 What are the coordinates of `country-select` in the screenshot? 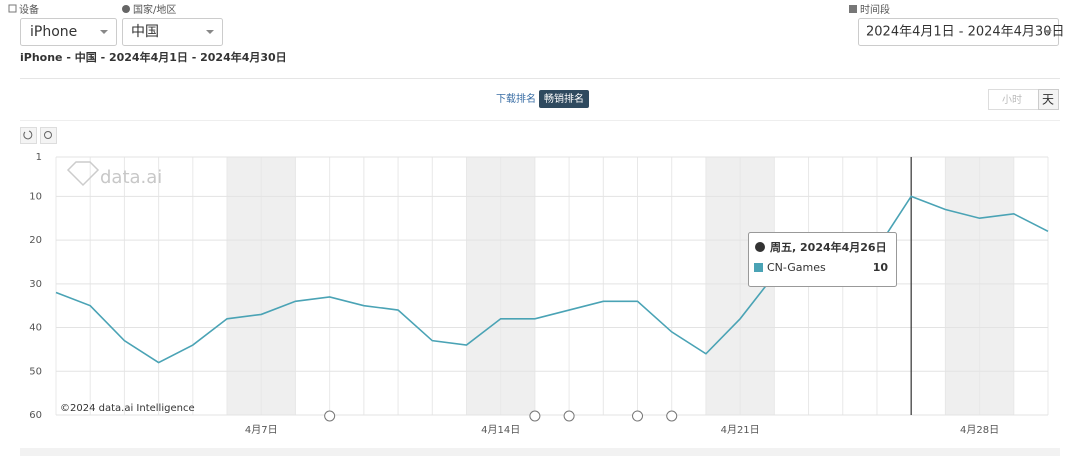 It's located at (172, 32).